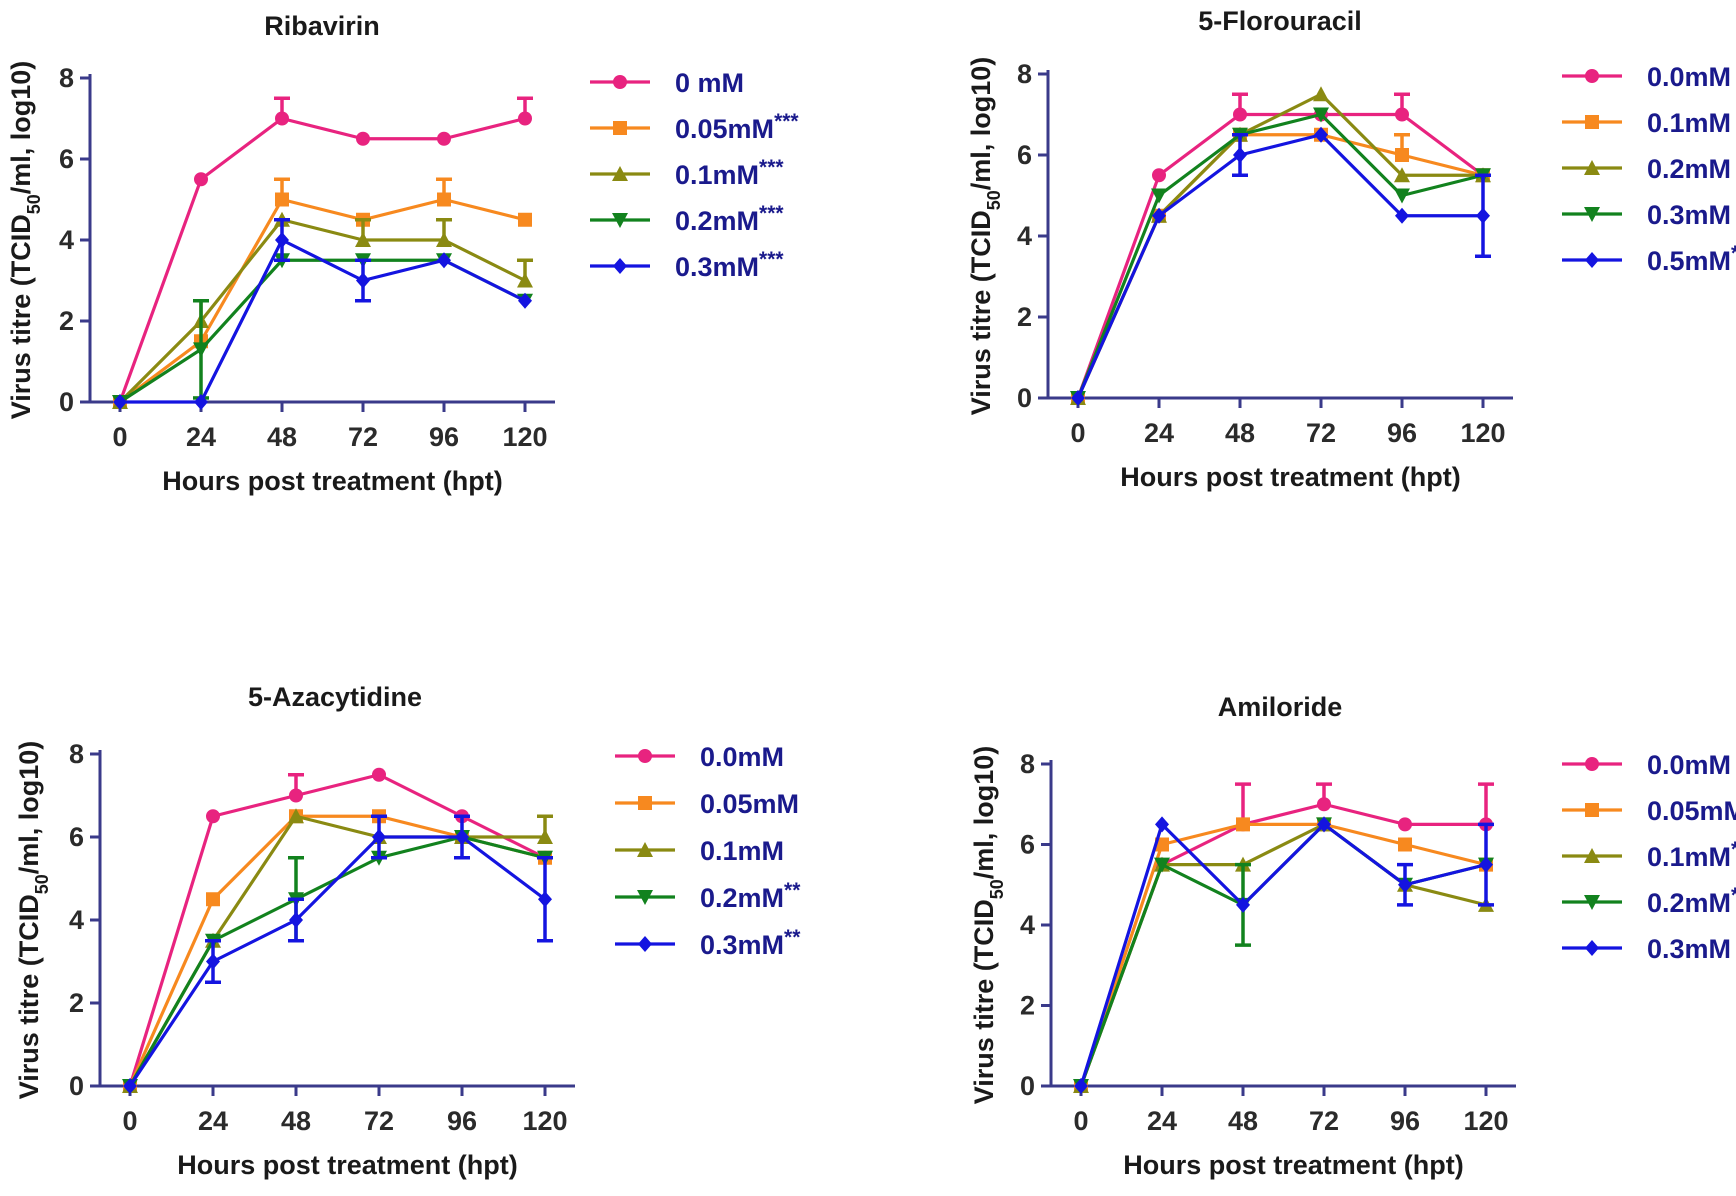 Image resolution: width=1736 pixels, height=1196 pixels. What do you see at coordinates (709, 83) in the screenshot?
I see `legend-label-text: 0 mM` at bounding box center [709, 83].